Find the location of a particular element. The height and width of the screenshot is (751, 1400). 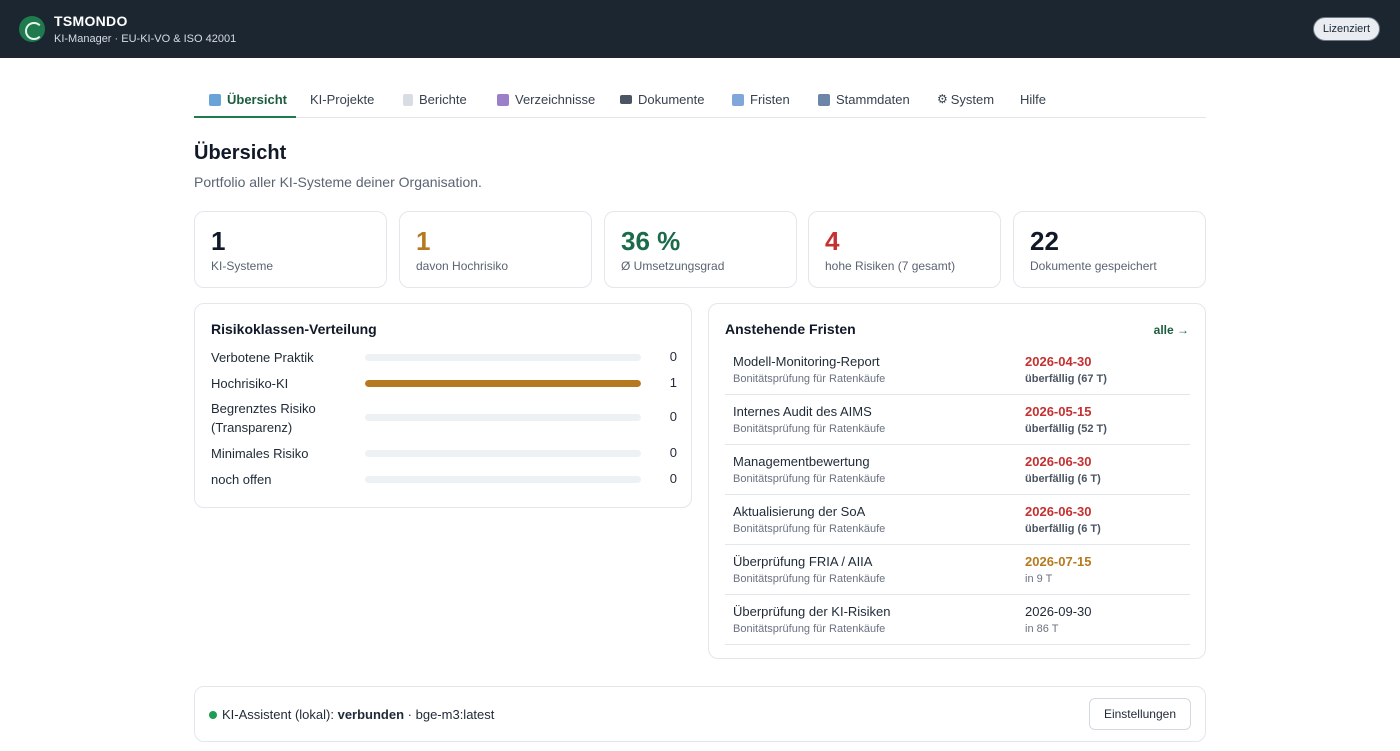

document-icon is located at coordinates (408, 100).